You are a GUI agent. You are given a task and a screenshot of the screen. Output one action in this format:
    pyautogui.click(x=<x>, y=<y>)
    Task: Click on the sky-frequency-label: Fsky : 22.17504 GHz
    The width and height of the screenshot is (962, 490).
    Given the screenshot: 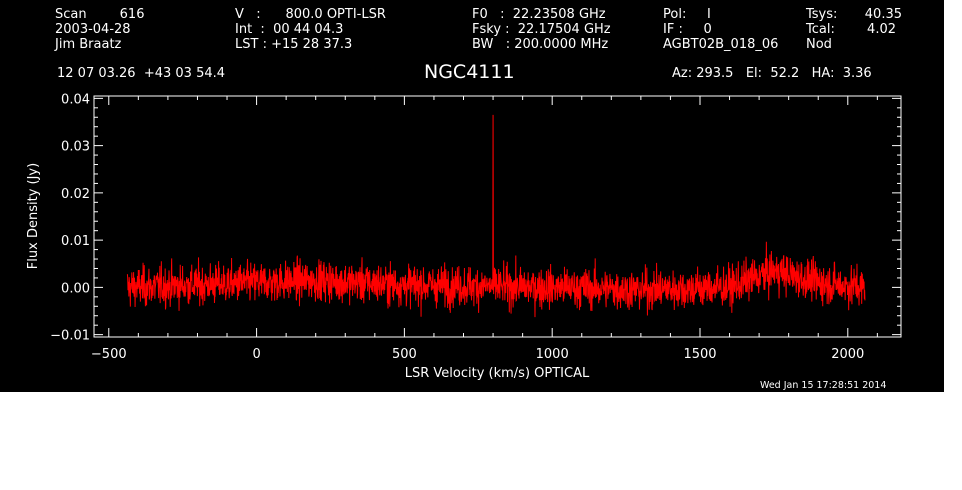 What is the action you would take?
    pyautogui.click(x=541, y=29)
    